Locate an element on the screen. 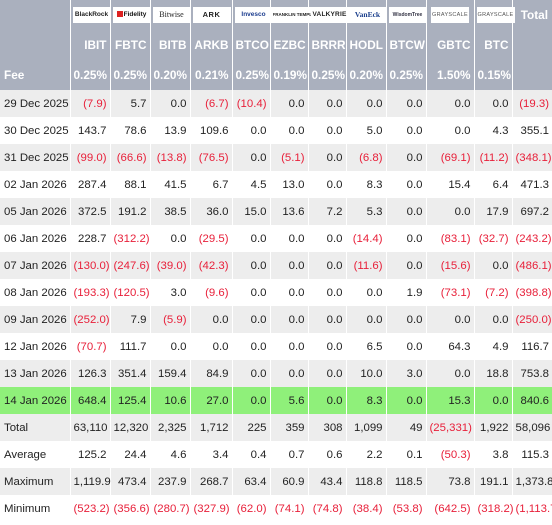  flow-value: (193.3) is located at coordinates (90, 292).